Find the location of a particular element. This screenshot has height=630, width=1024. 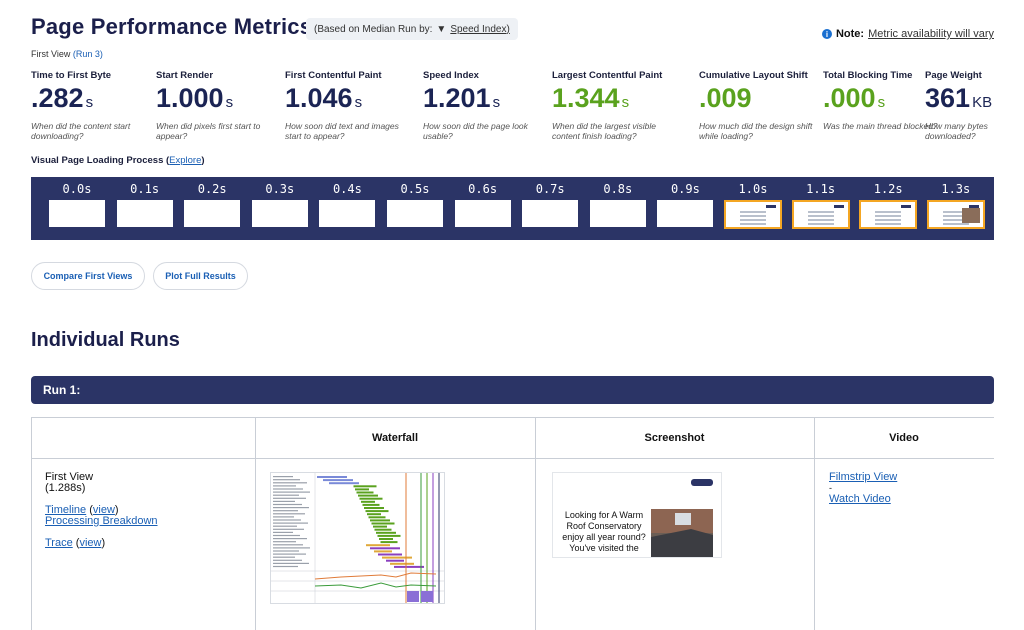

metric-label: Largest Contentful Paint is located at coordinates (607, 75).